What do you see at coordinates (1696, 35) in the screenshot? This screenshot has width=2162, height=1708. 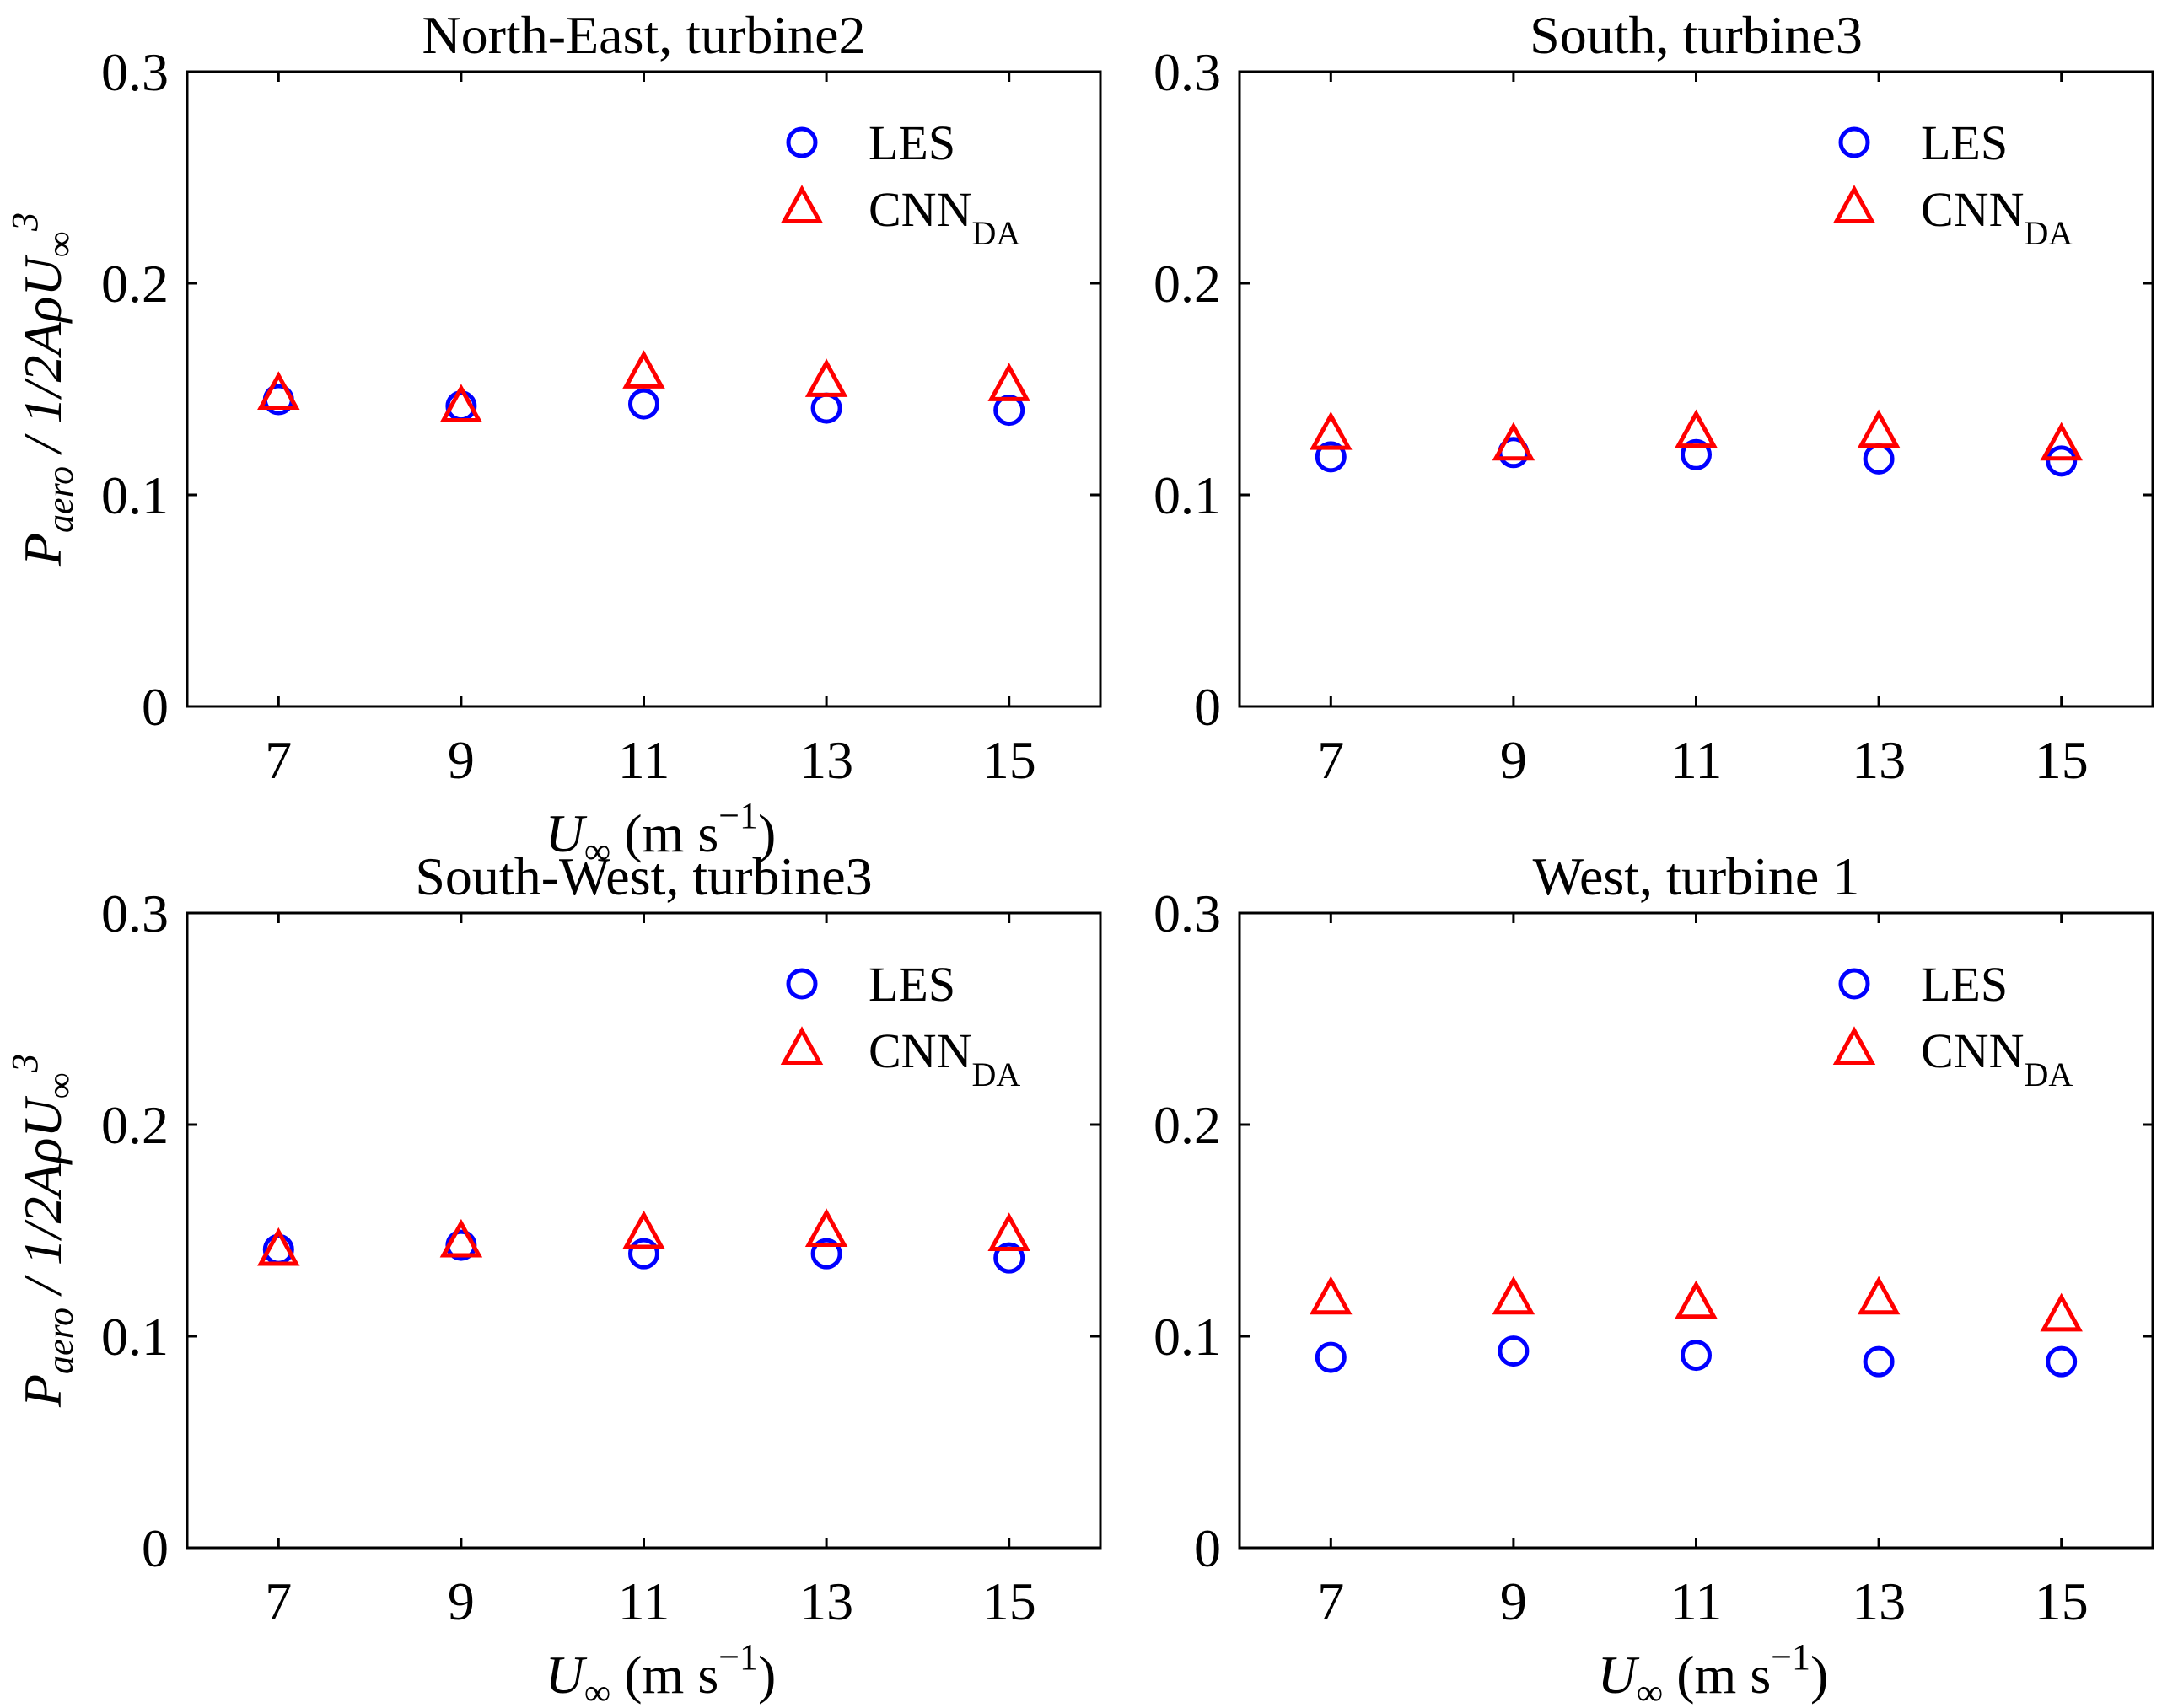 I see `chart-title: South, turbine3` at bounding box center [1696, 35].